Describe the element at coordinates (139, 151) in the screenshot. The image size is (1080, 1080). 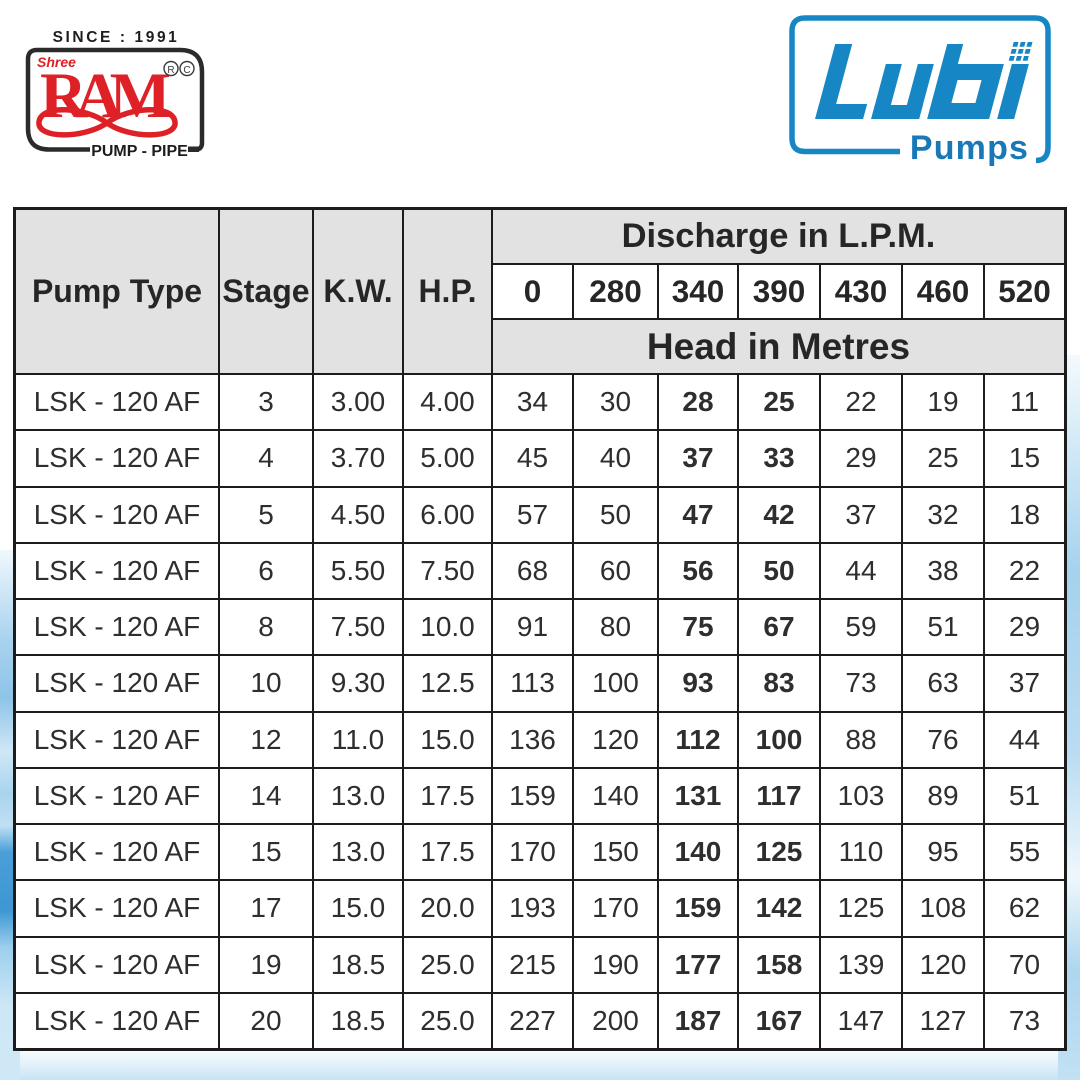
I see `svg-text: PUMP - PIPE` at that location.